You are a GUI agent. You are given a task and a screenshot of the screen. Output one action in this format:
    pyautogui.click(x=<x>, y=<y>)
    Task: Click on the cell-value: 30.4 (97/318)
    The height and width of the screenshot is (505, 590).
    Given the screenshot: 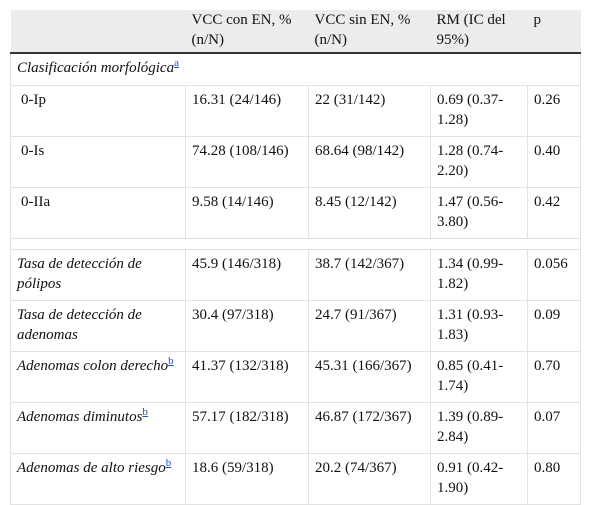 What is the action you would take?
    pyautogui.click(x=233, y=315)
    